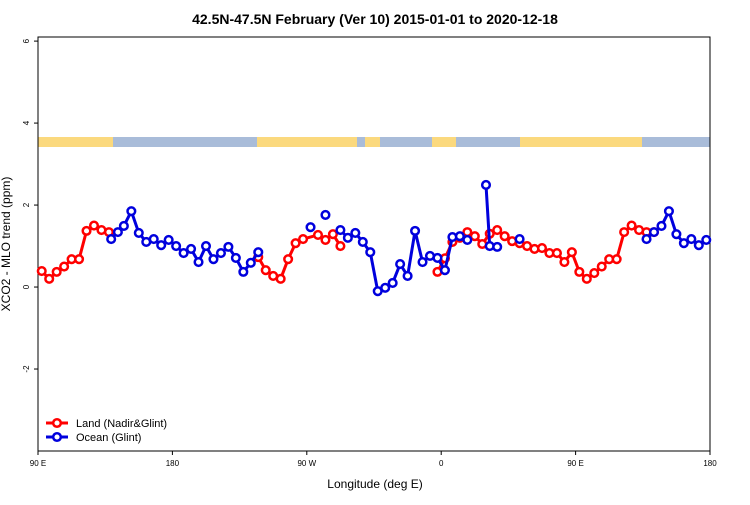  Describe the element at coordinates (306, 463) in the screenshot. I see `x-tick-label: 90 W` at that location.